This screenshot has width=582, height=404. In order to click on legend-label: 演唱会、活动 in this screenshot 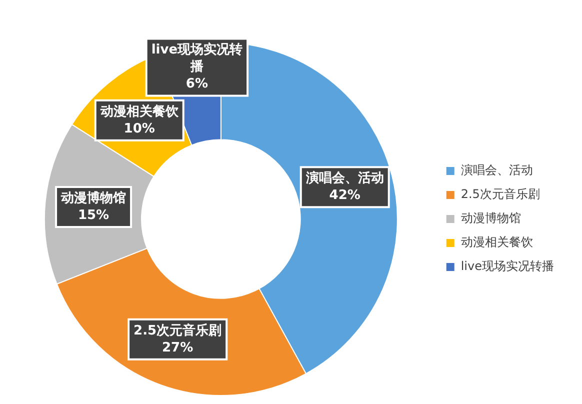, I will do `click(496, 170)`.